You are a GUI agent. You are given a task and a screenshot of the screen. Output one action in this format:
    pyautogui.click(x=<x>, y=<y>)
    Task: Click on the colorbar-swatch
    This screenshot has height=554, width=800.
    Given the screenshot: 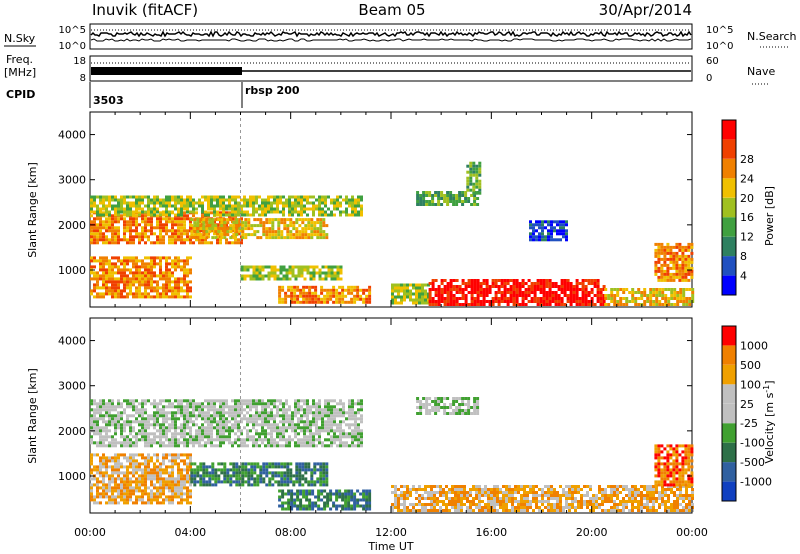 What is the action you would take?
    pyautogui.click(x=729, y=168)
    